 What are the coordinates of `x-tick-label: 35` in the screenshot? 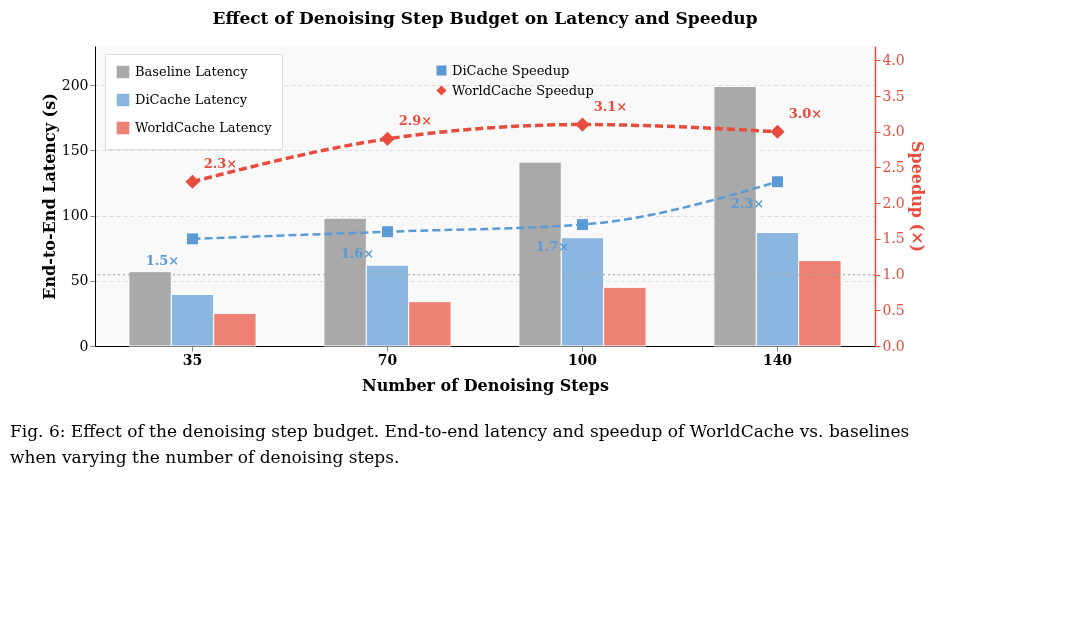 It's located at (192, 359).